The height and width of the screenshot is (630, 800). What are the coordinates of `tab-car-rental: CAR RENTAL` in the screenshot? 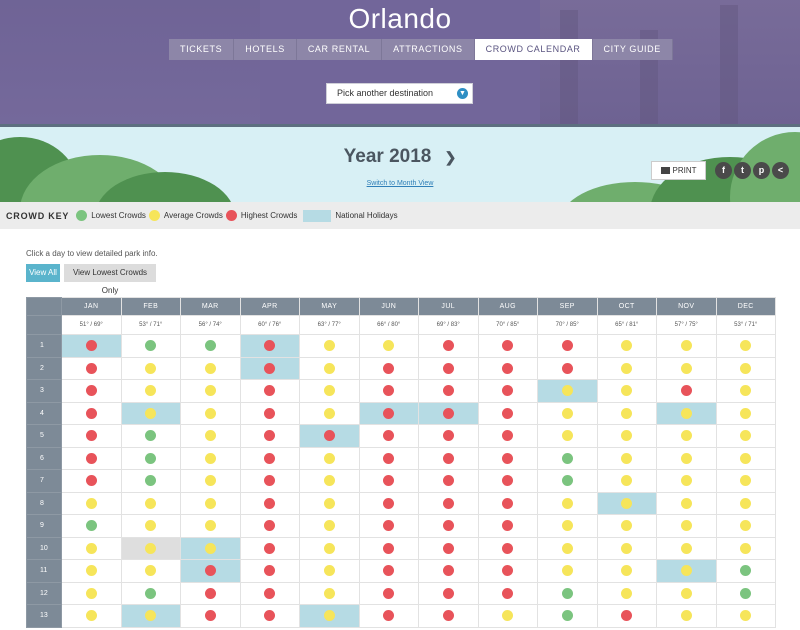 It's located at (339, 49).